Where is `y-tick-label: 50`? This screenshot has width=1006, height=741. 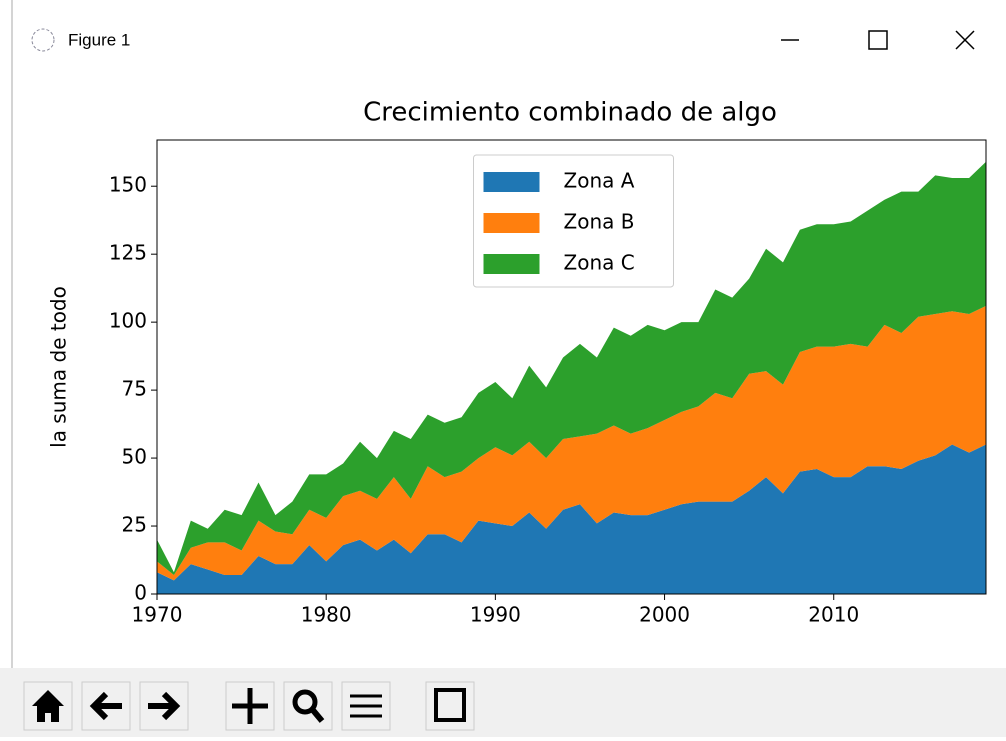 y-tick-label: 50 is located at coordinates (134, 457).